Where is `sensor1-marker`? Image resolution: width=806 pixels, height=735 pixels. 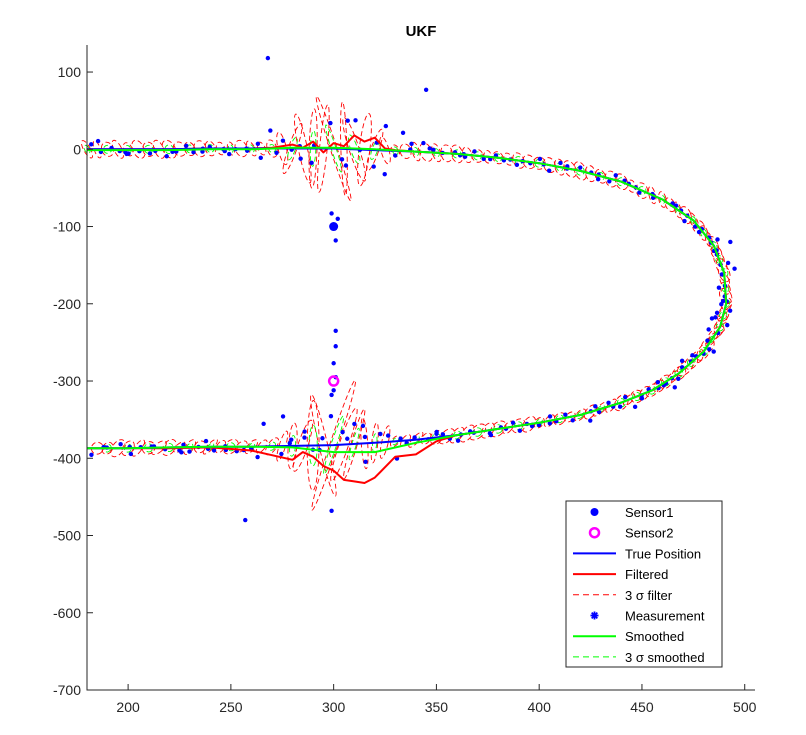 sensor1-marker is located at coordinates (334, 227).